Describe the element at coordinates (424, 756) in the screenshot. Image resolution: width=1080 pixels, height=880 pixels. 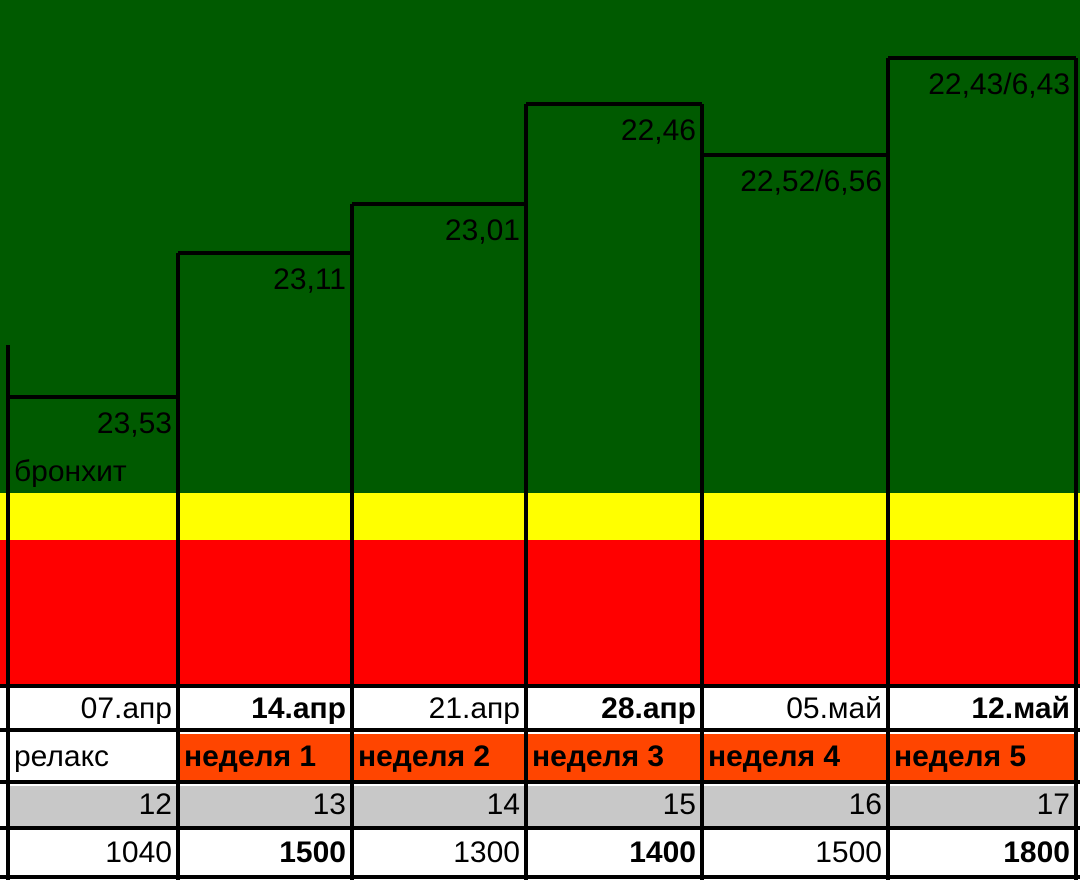
I see `week-label: неделя 2` at that location.